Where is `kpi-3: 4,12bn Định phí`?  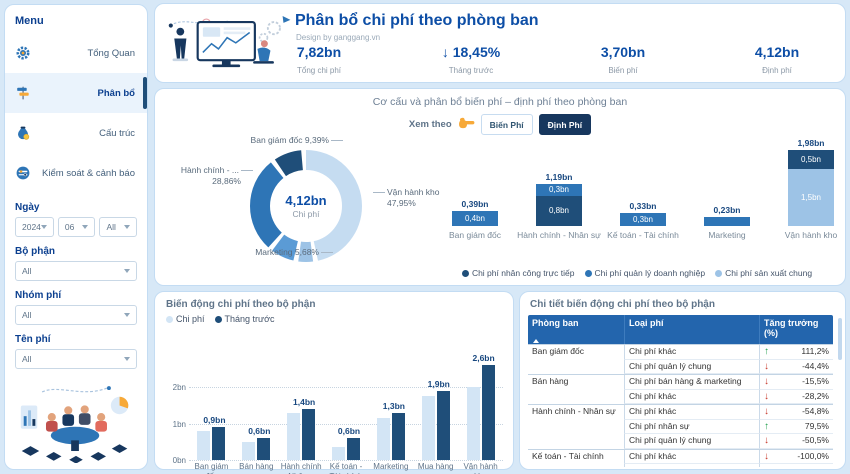 kpi-3: 4,12bn Định phí is located at coordinates (777, 59).